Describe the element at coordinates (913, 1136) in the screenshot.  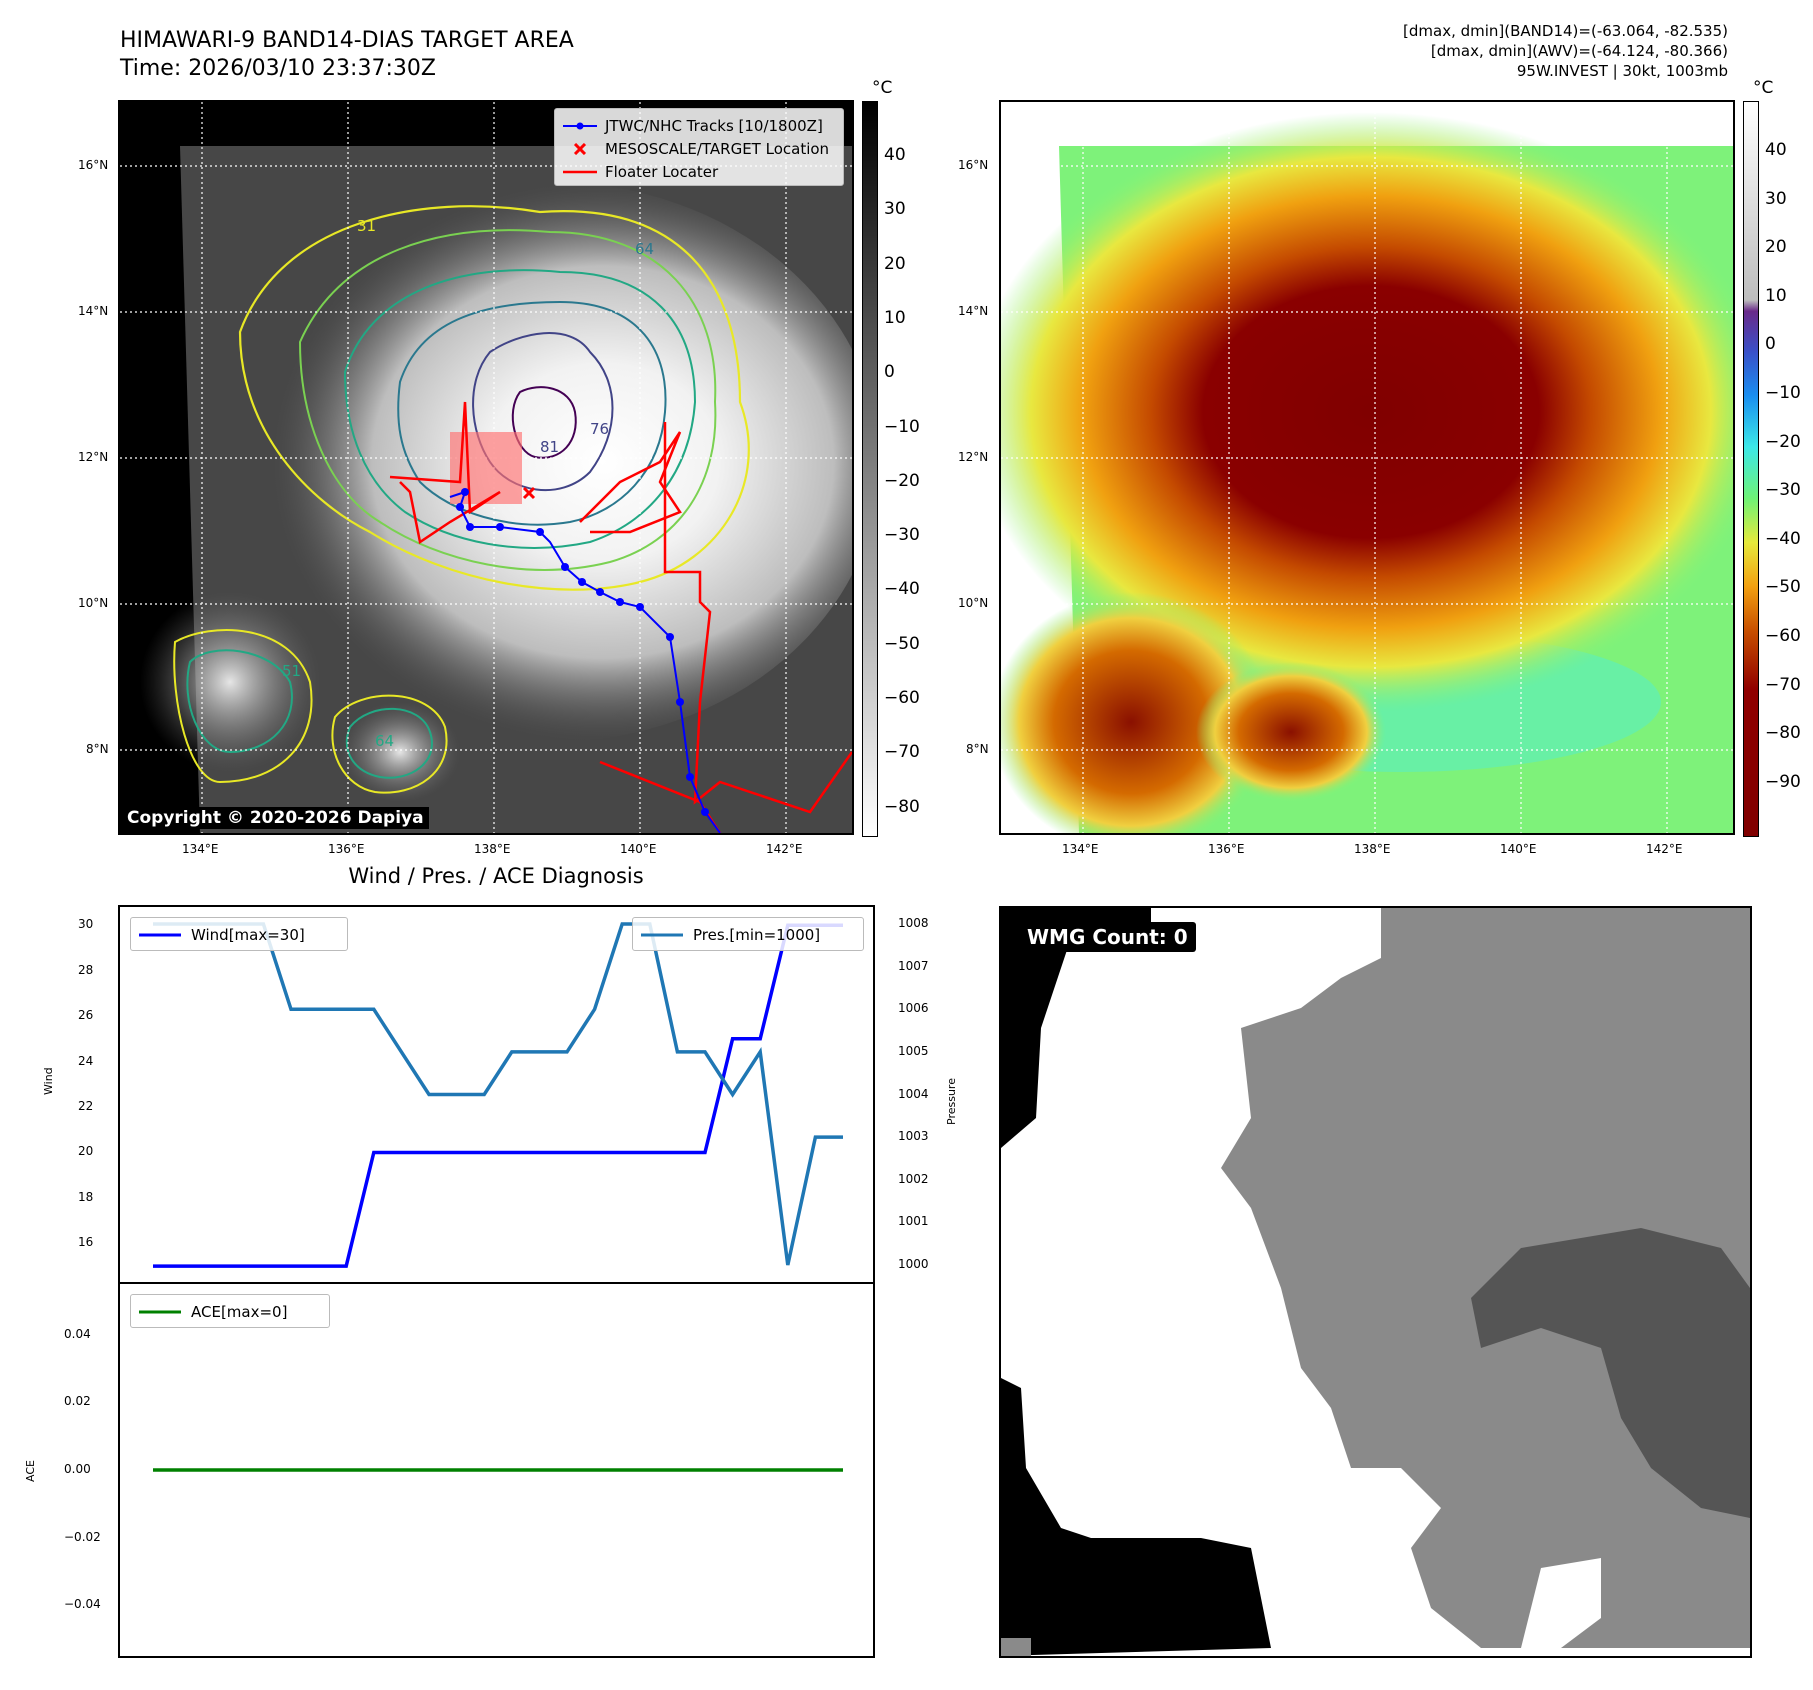
I see `pressure-tick-label: 1003` at that location.